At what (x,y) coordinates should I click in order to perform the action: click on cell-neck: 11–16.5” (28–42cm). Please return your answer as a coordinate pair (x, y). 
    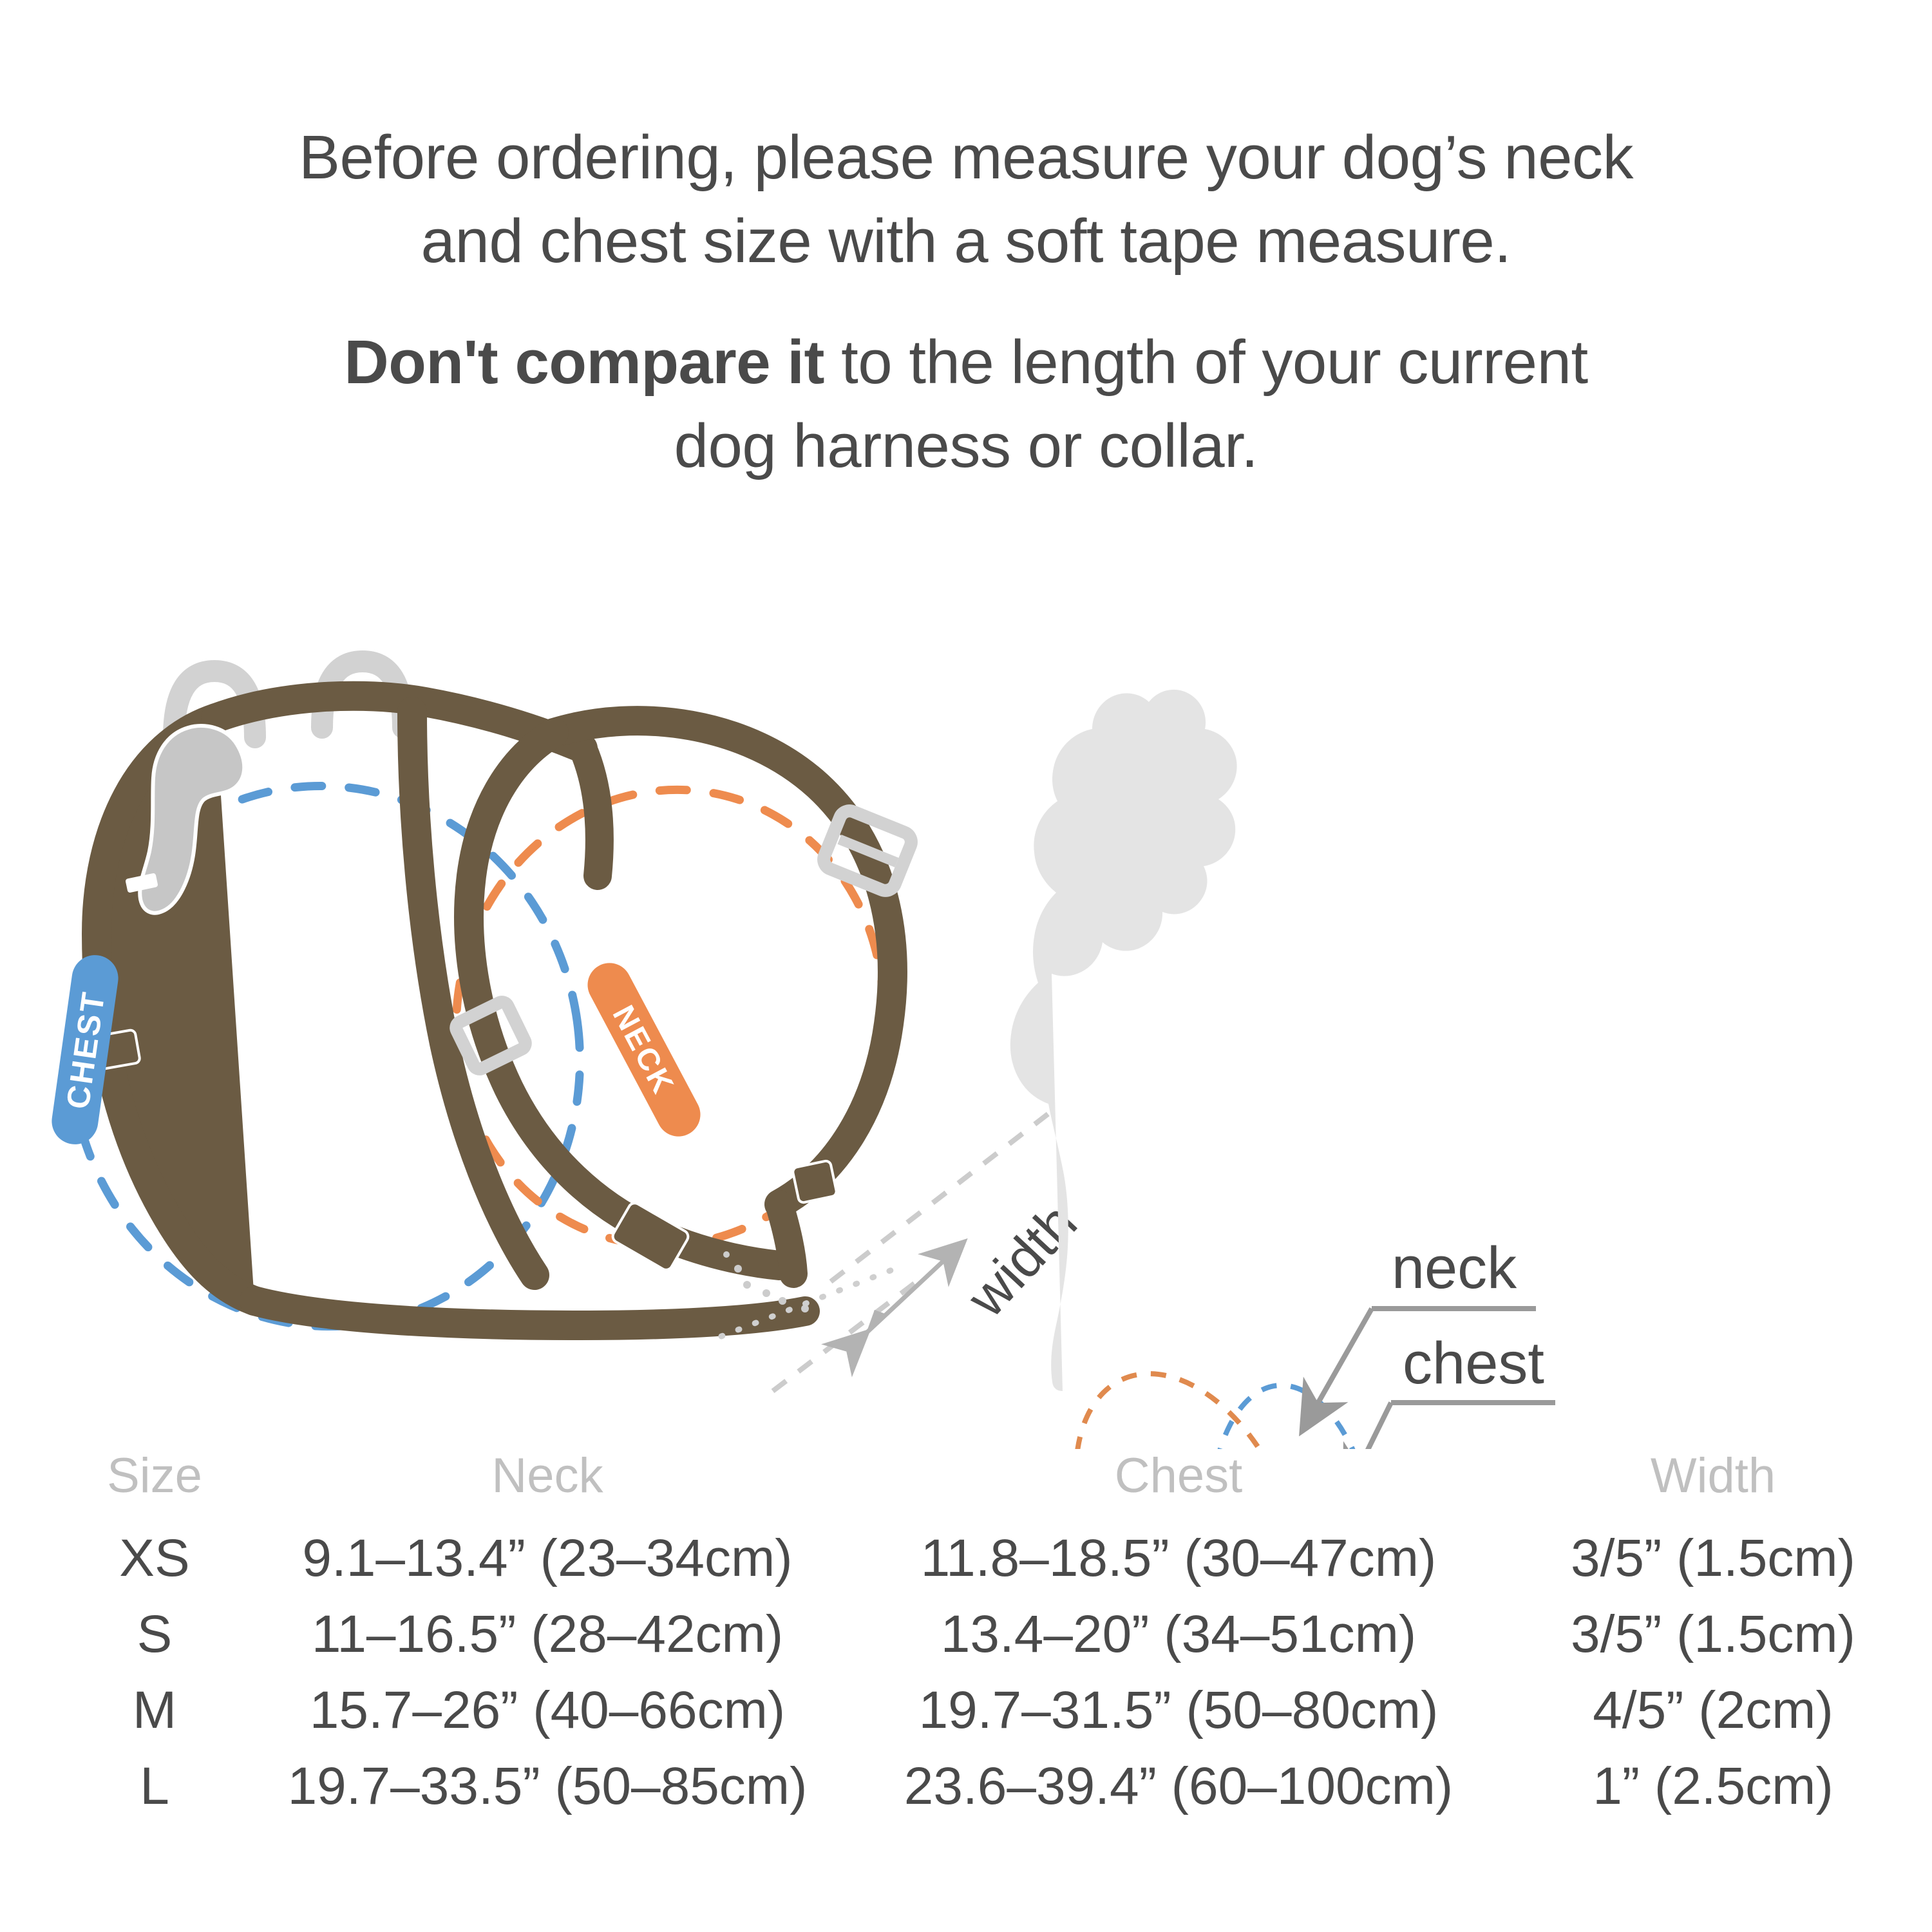
    Looking at the image, I should click on (547, 1634).